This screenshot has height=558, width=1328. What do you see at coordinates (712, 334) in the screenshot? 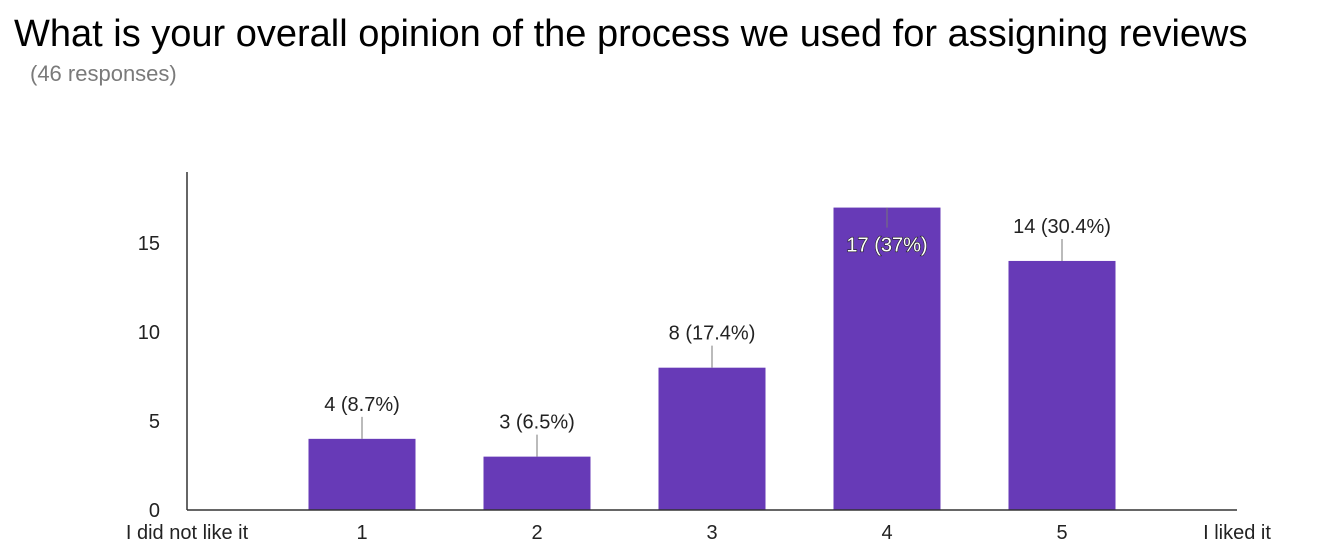
I see `data-label: 8 (17.4%)` at bounding box center [712, 334].